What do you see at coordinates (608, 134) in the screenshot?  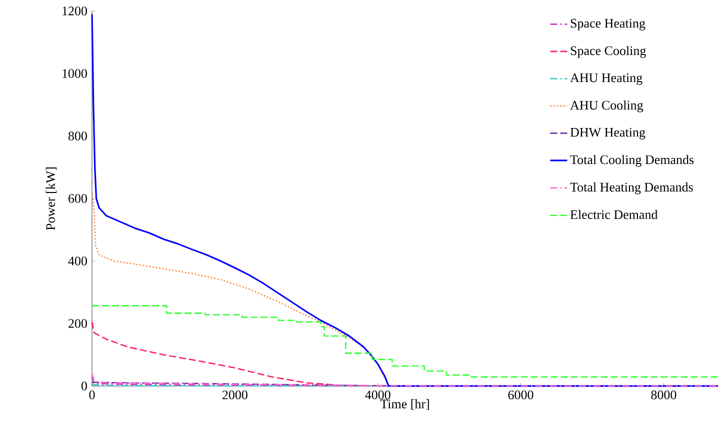 I see `legend-label: DHW Heating` at bounding box center [608, 134].